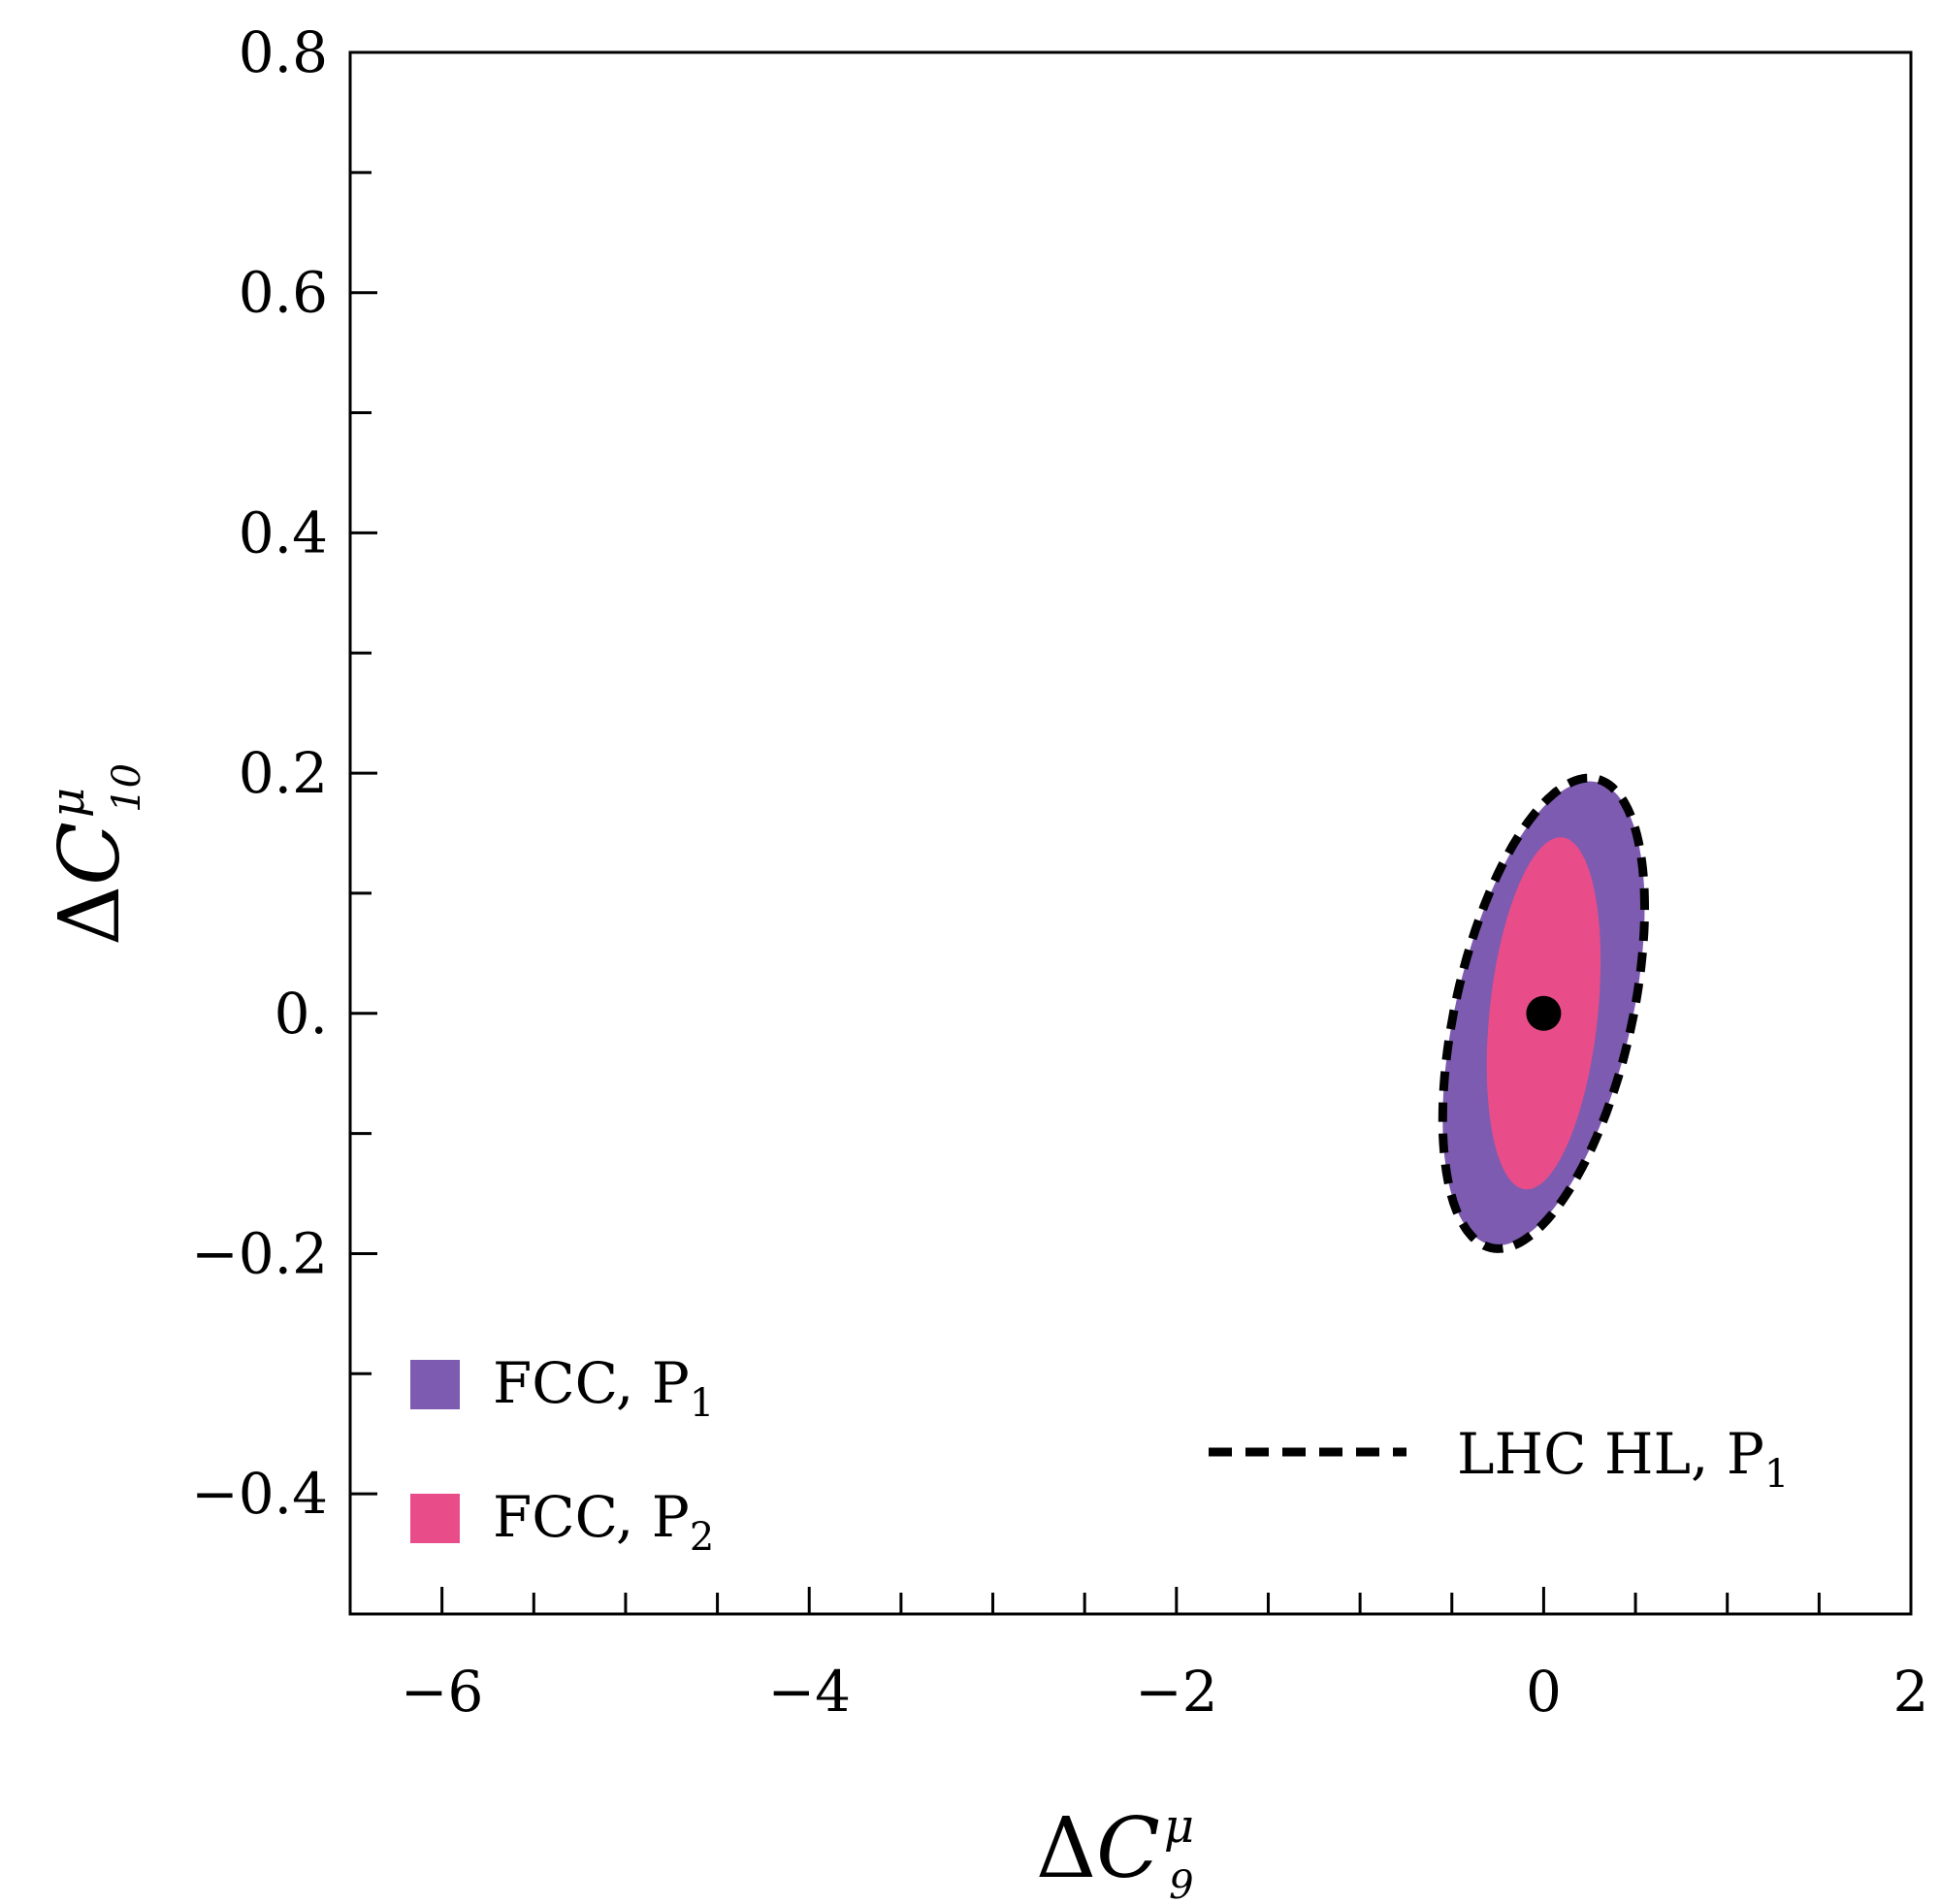 Image resolution: width=1940 pixels, height=1904 pixels. Describe the element at coordinates (1115, 1851) in the screenshot. I see `x-axis-label: ΔCμ 9` at that location.